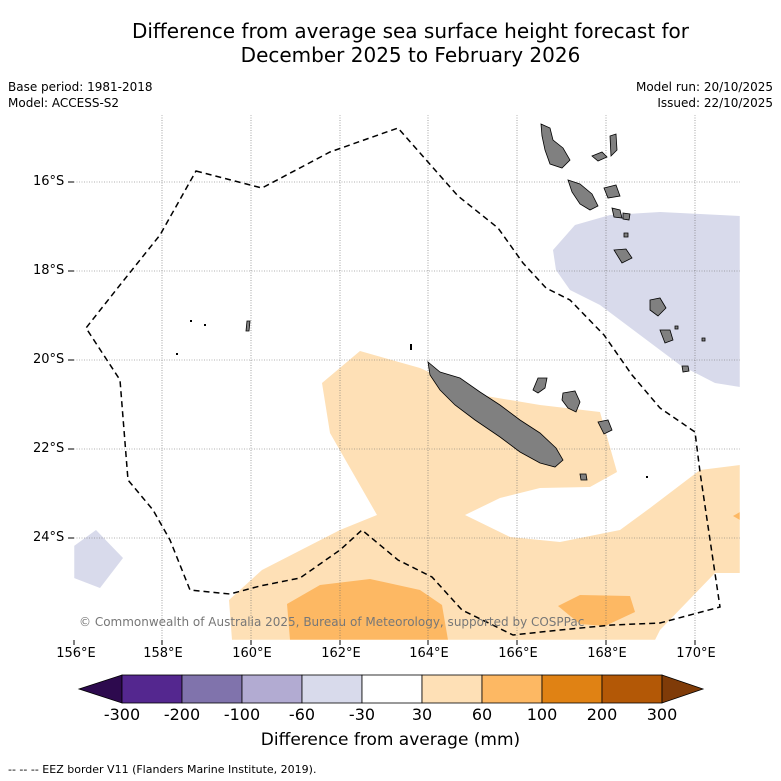 This screenshot has width=781, height=781. What do you see at coordinates (715, 103) in the screenshot?
I see `issued-date: Issued: 22/10/2025` at bounding box center [715, 103].